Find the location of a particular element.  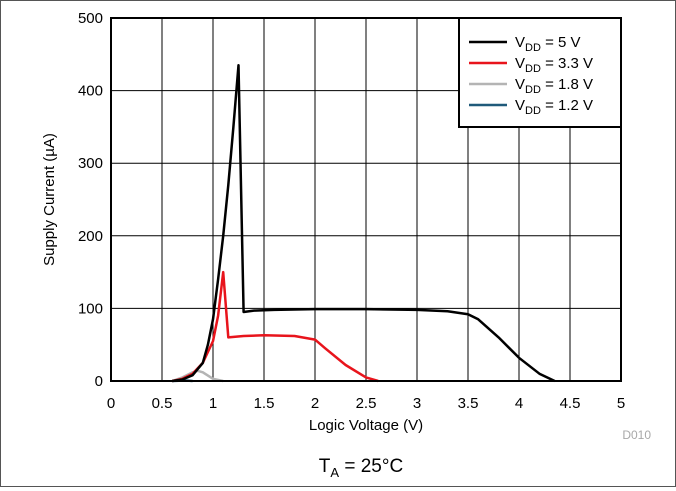

x-tick-label: 3 is located at coordinates (417, 403).